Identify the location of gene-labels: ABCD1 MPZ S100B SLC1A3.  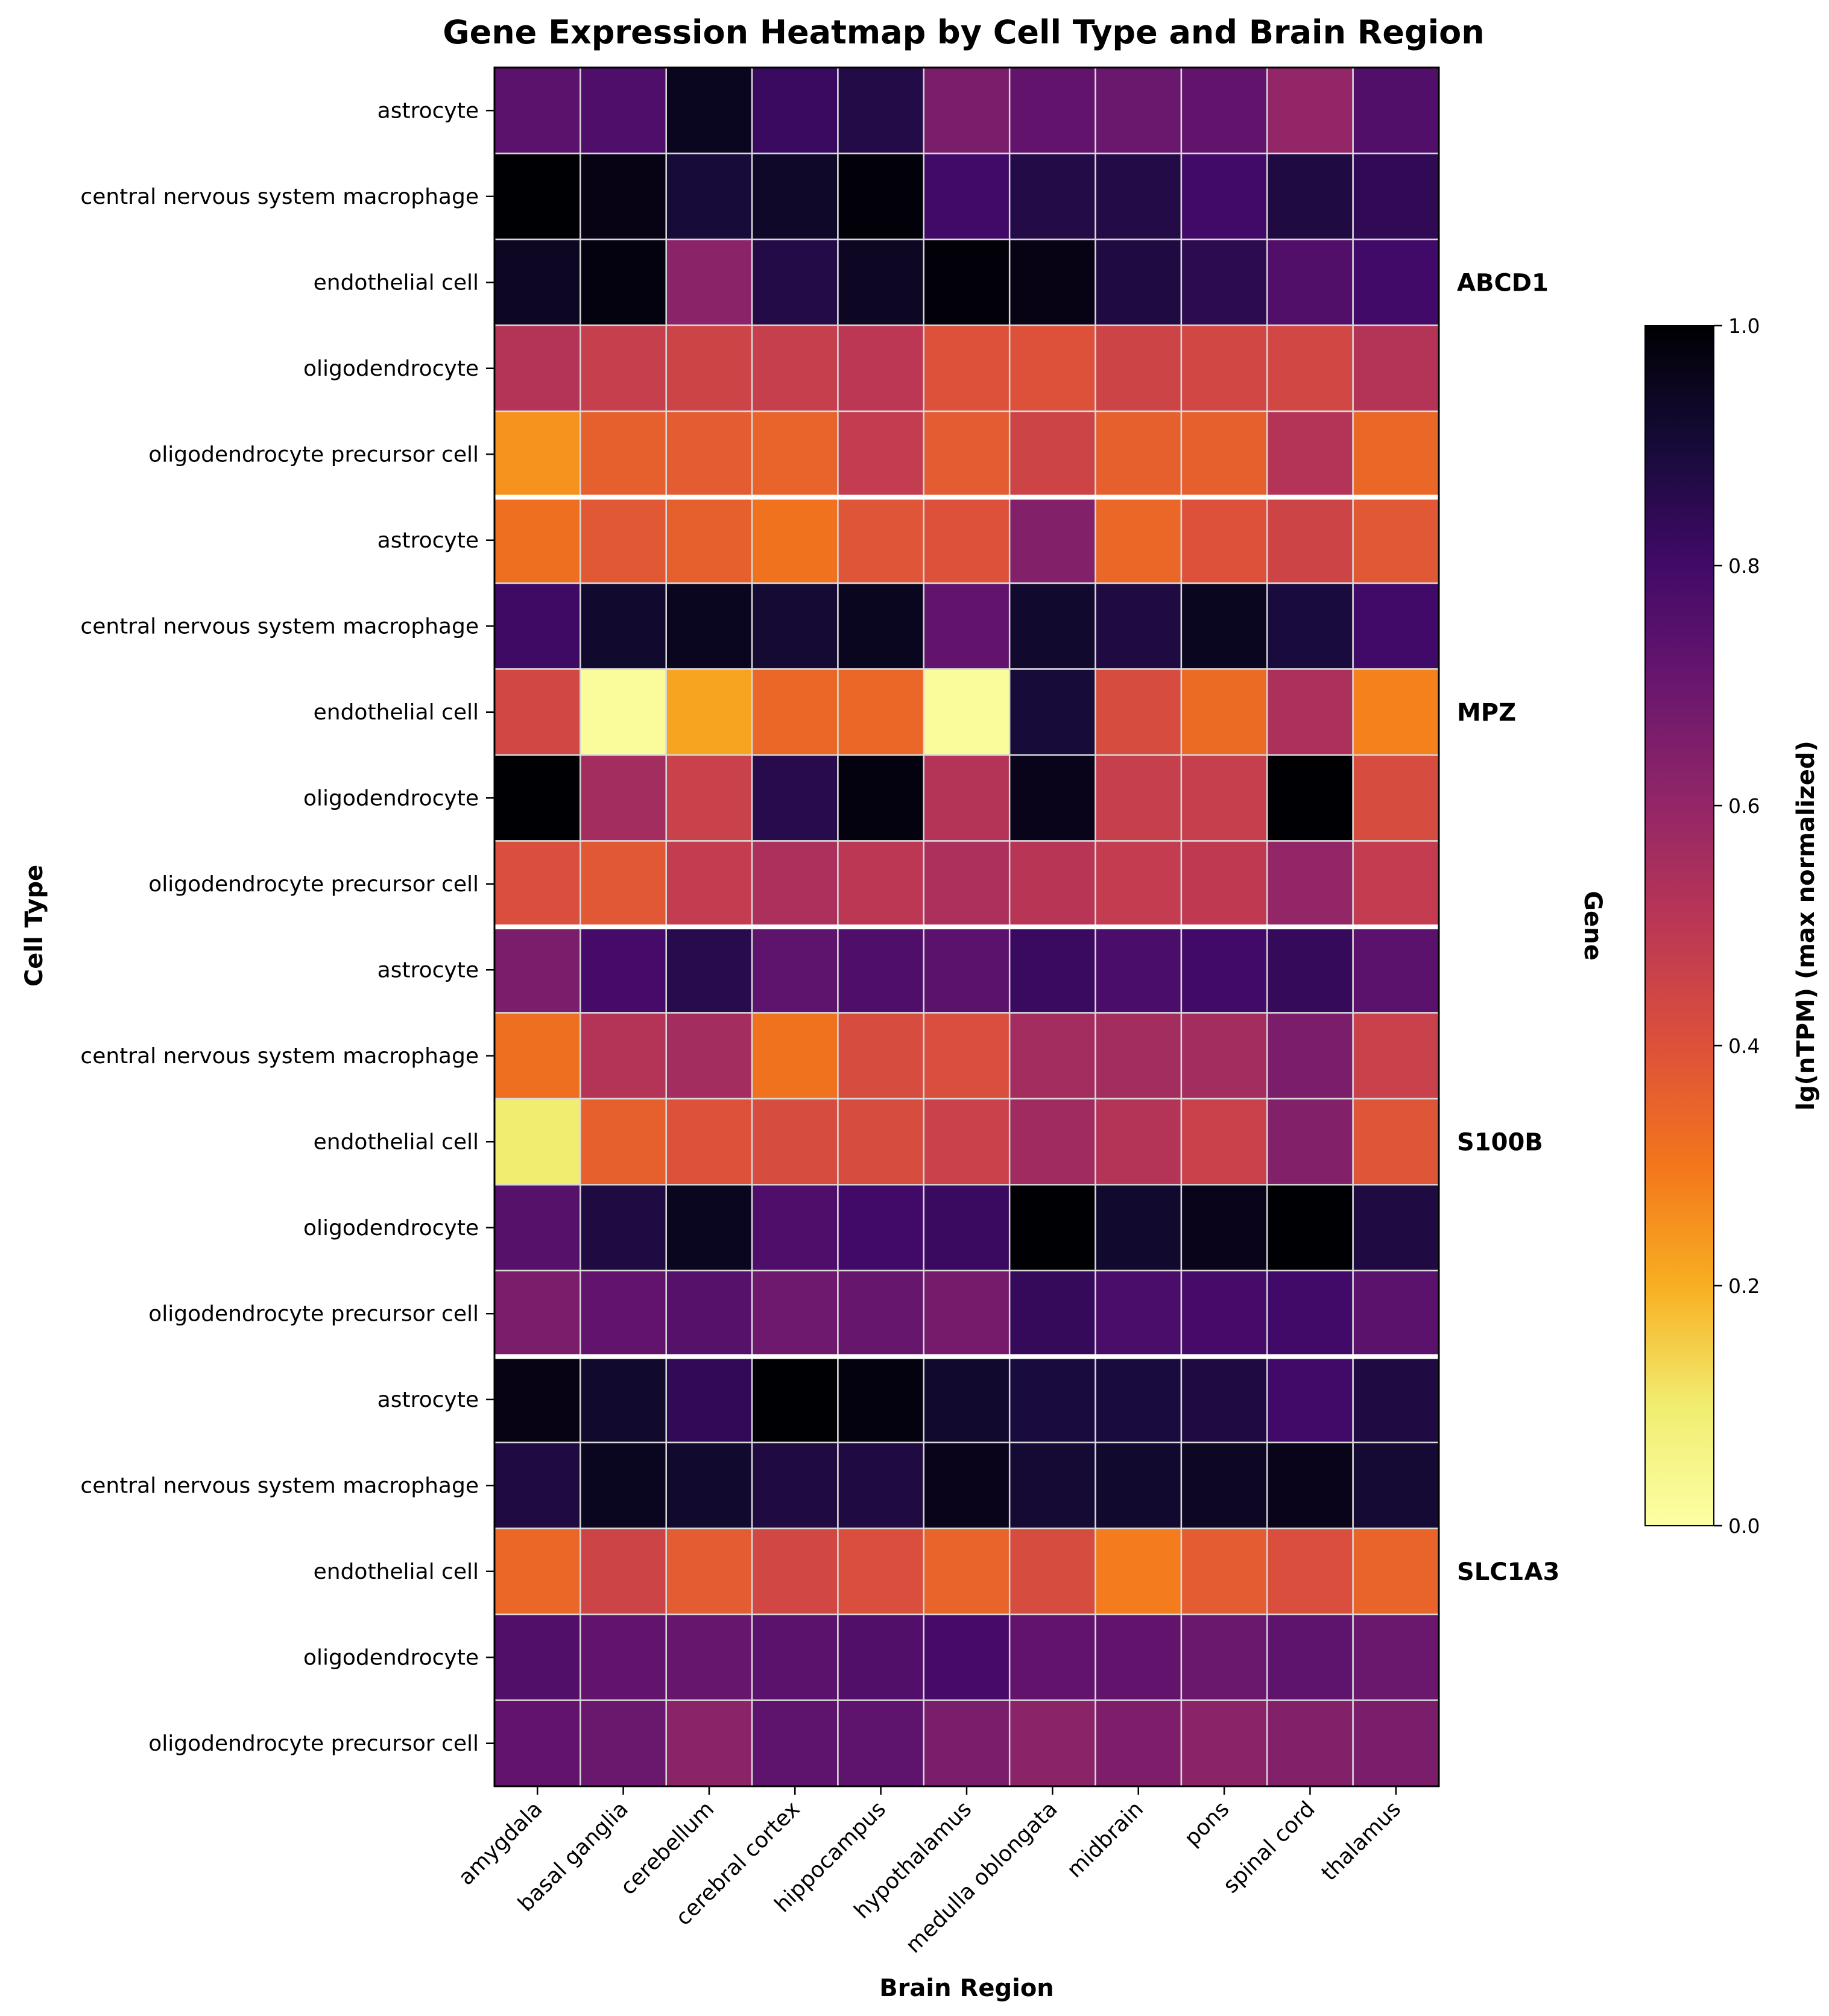
(1508, 927).